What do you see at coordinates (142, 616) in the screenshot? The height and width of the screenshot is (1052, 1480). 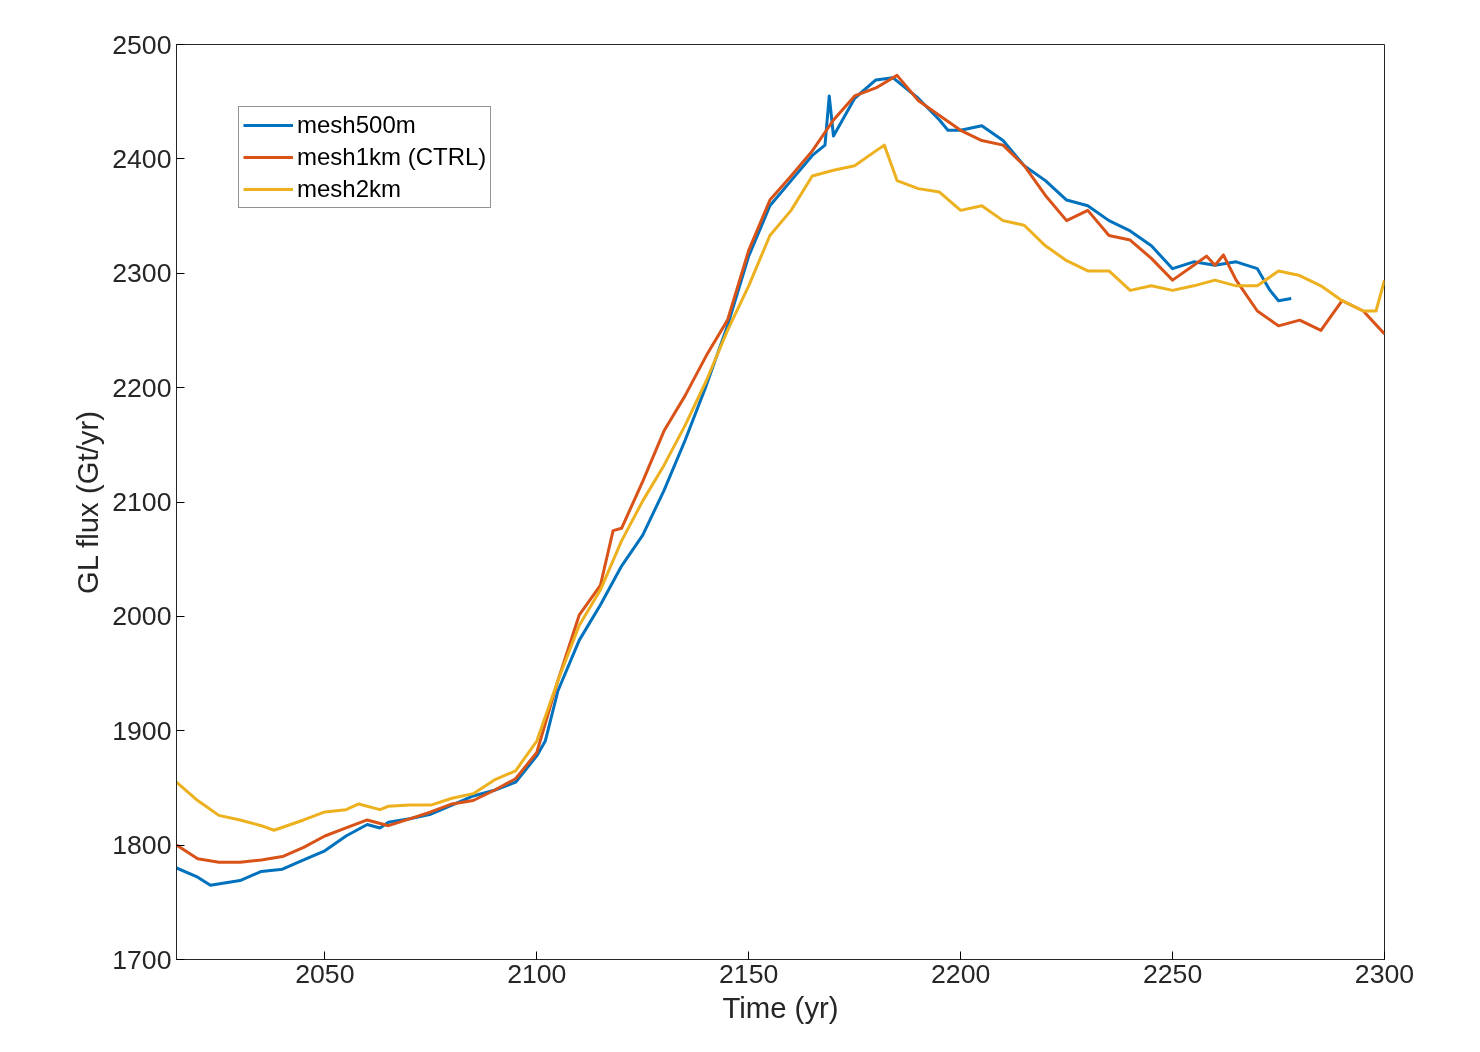 I see `y-tick-label: 2000` at bounding box center [142, 616].